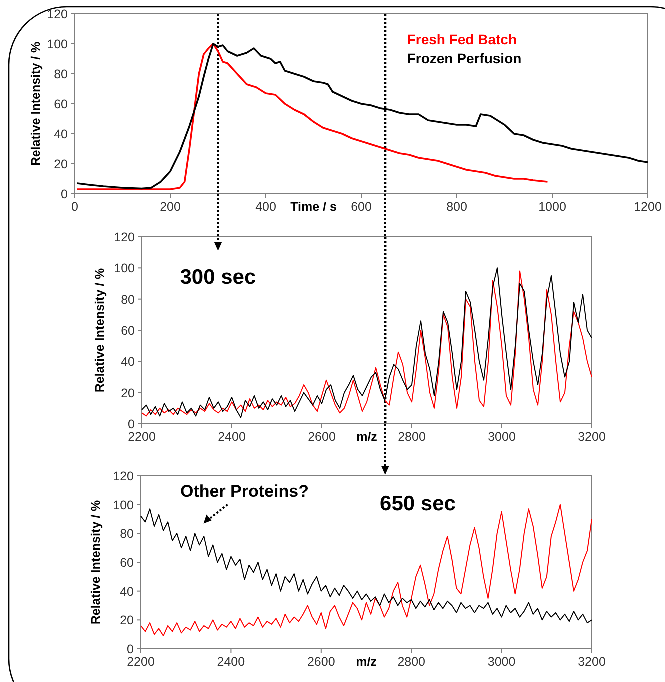  What do you see at coordinates (464, 58) in the screenshot?
I see `text: Frozen Perfusion` at bounding box center [464, 58].